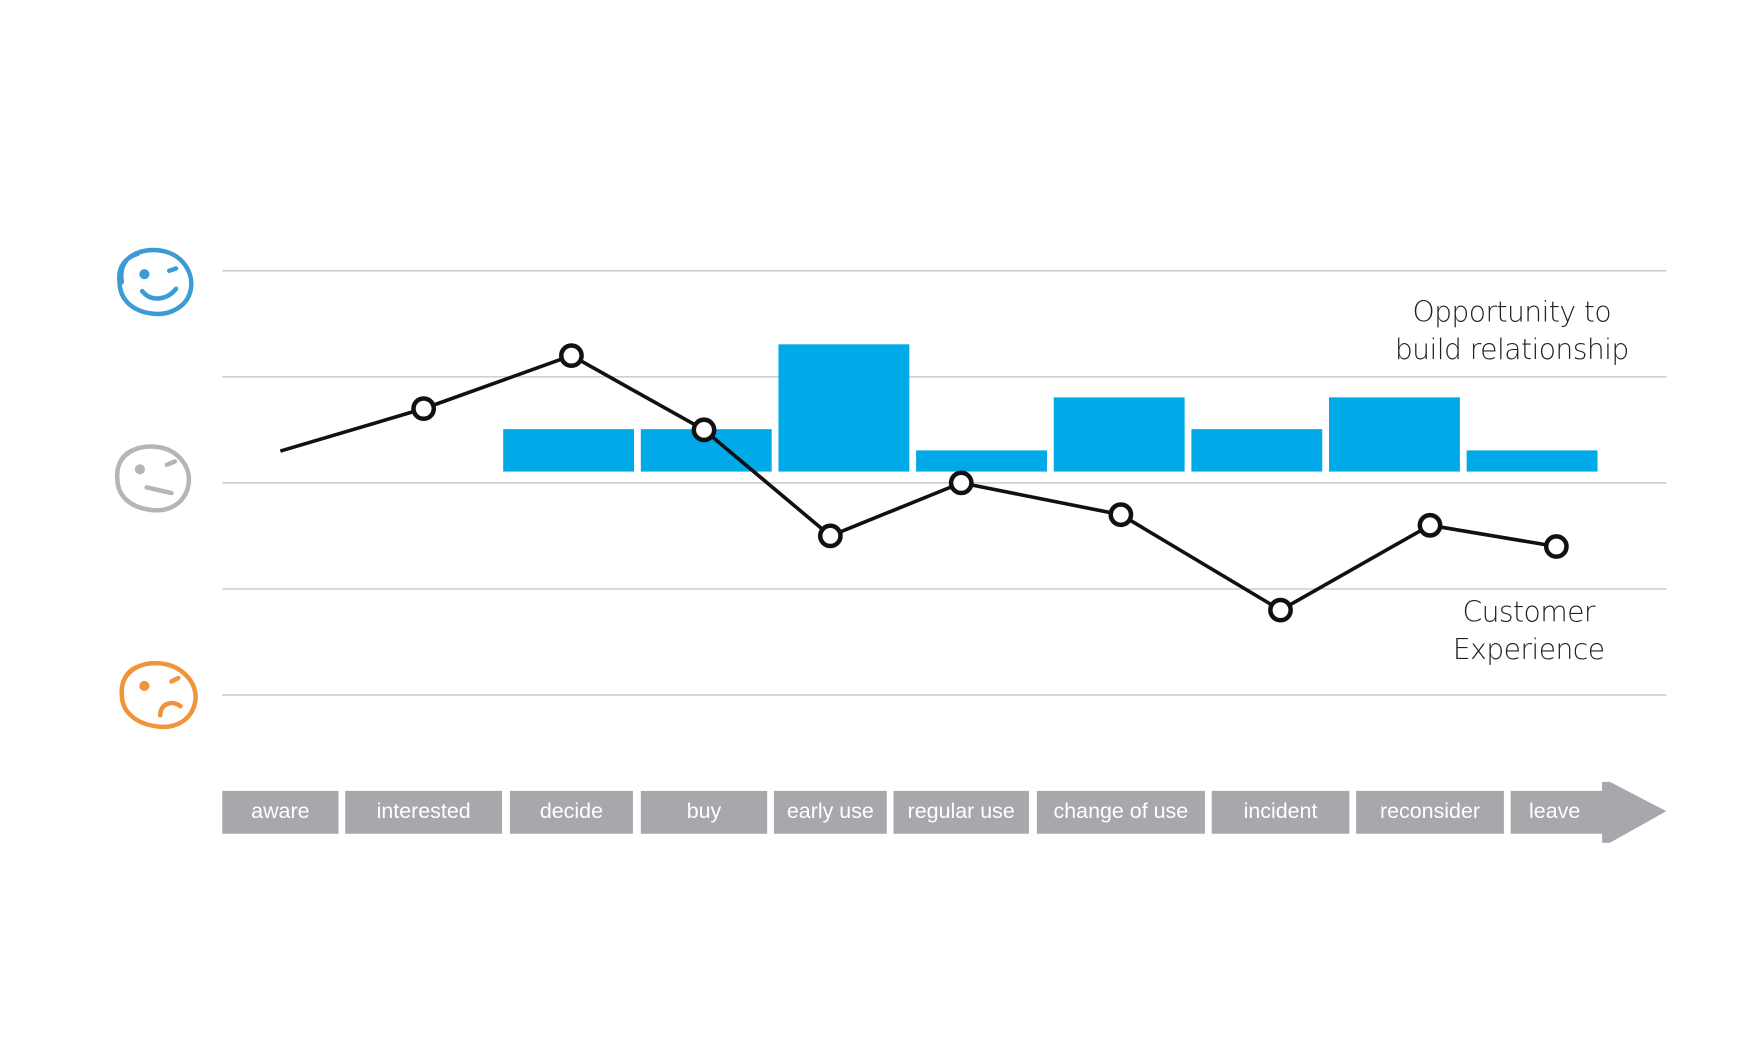 The width and height of the screenshot is (1760, 1056). I want to click on stage-label: interested, so click(424, 811).